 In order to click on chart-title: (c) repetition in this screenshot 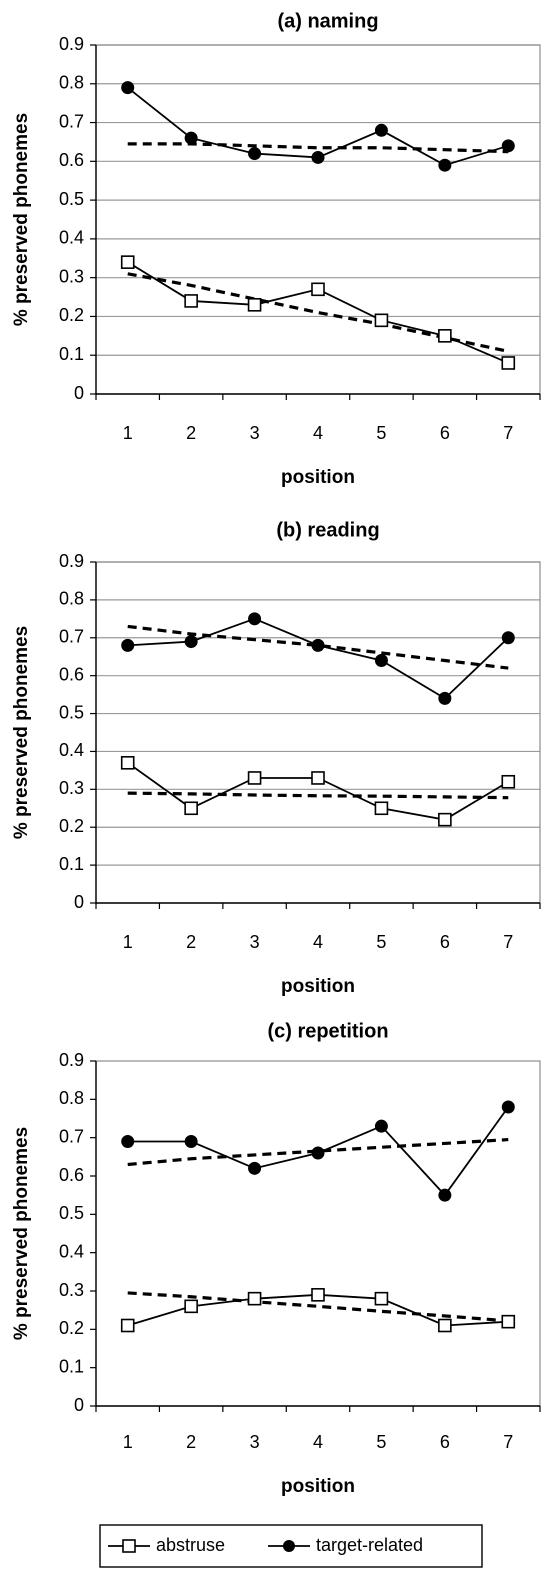, I will do `click(327, 1031)`.